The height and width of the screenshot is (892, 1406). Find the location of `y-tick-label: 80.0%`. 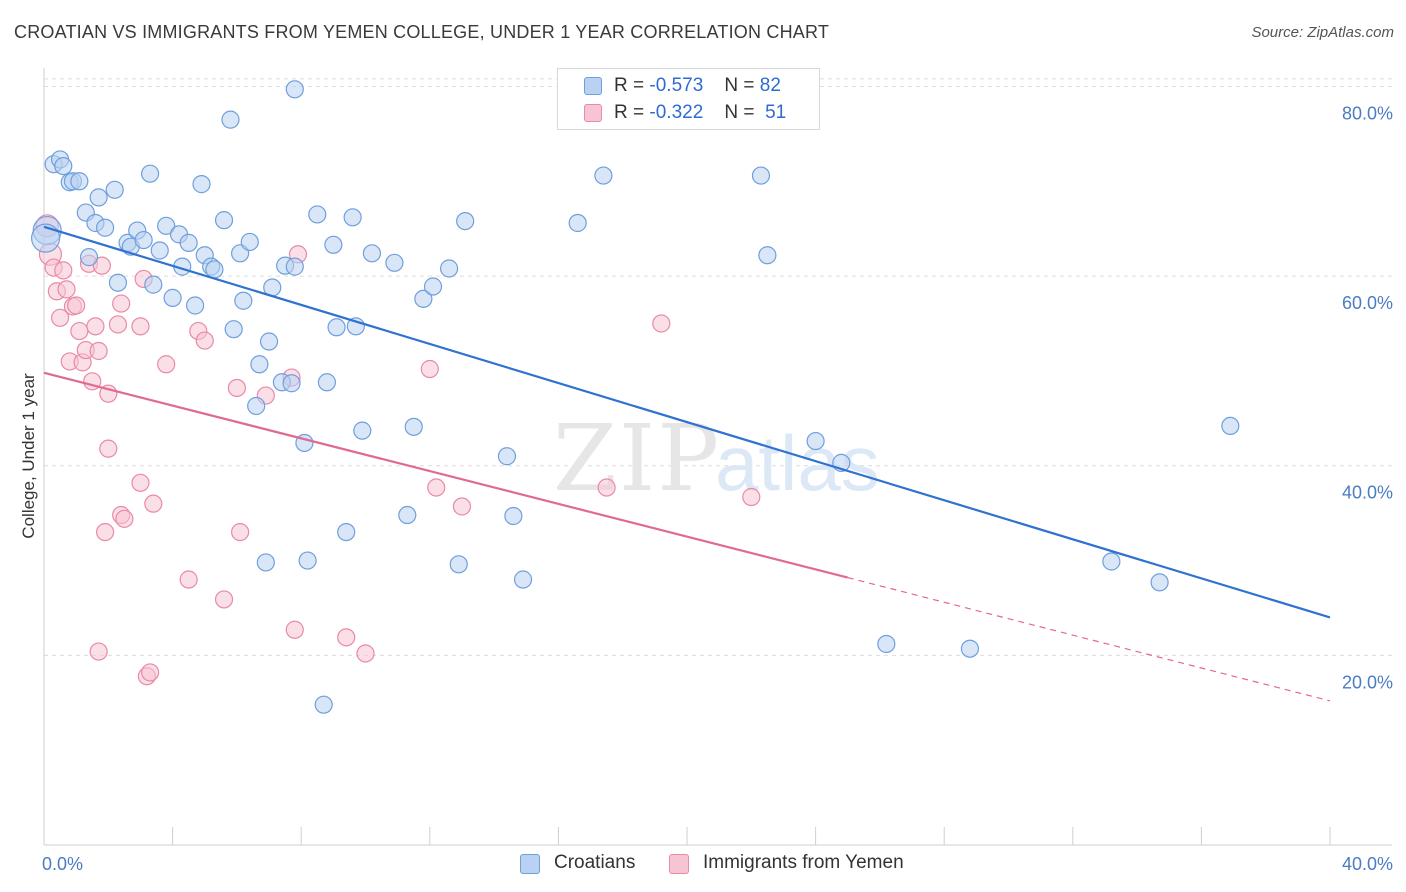

y-tick-label: 80.0% is located at coordinates (1367, 113).